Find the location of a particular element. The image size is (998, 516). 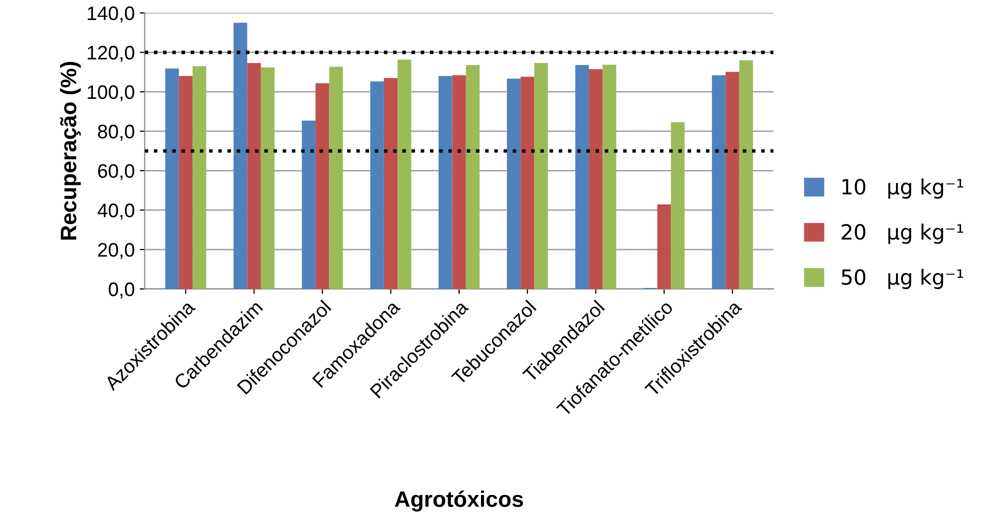

y-tick-label: 120,0 is located at coordinates (111, 54).